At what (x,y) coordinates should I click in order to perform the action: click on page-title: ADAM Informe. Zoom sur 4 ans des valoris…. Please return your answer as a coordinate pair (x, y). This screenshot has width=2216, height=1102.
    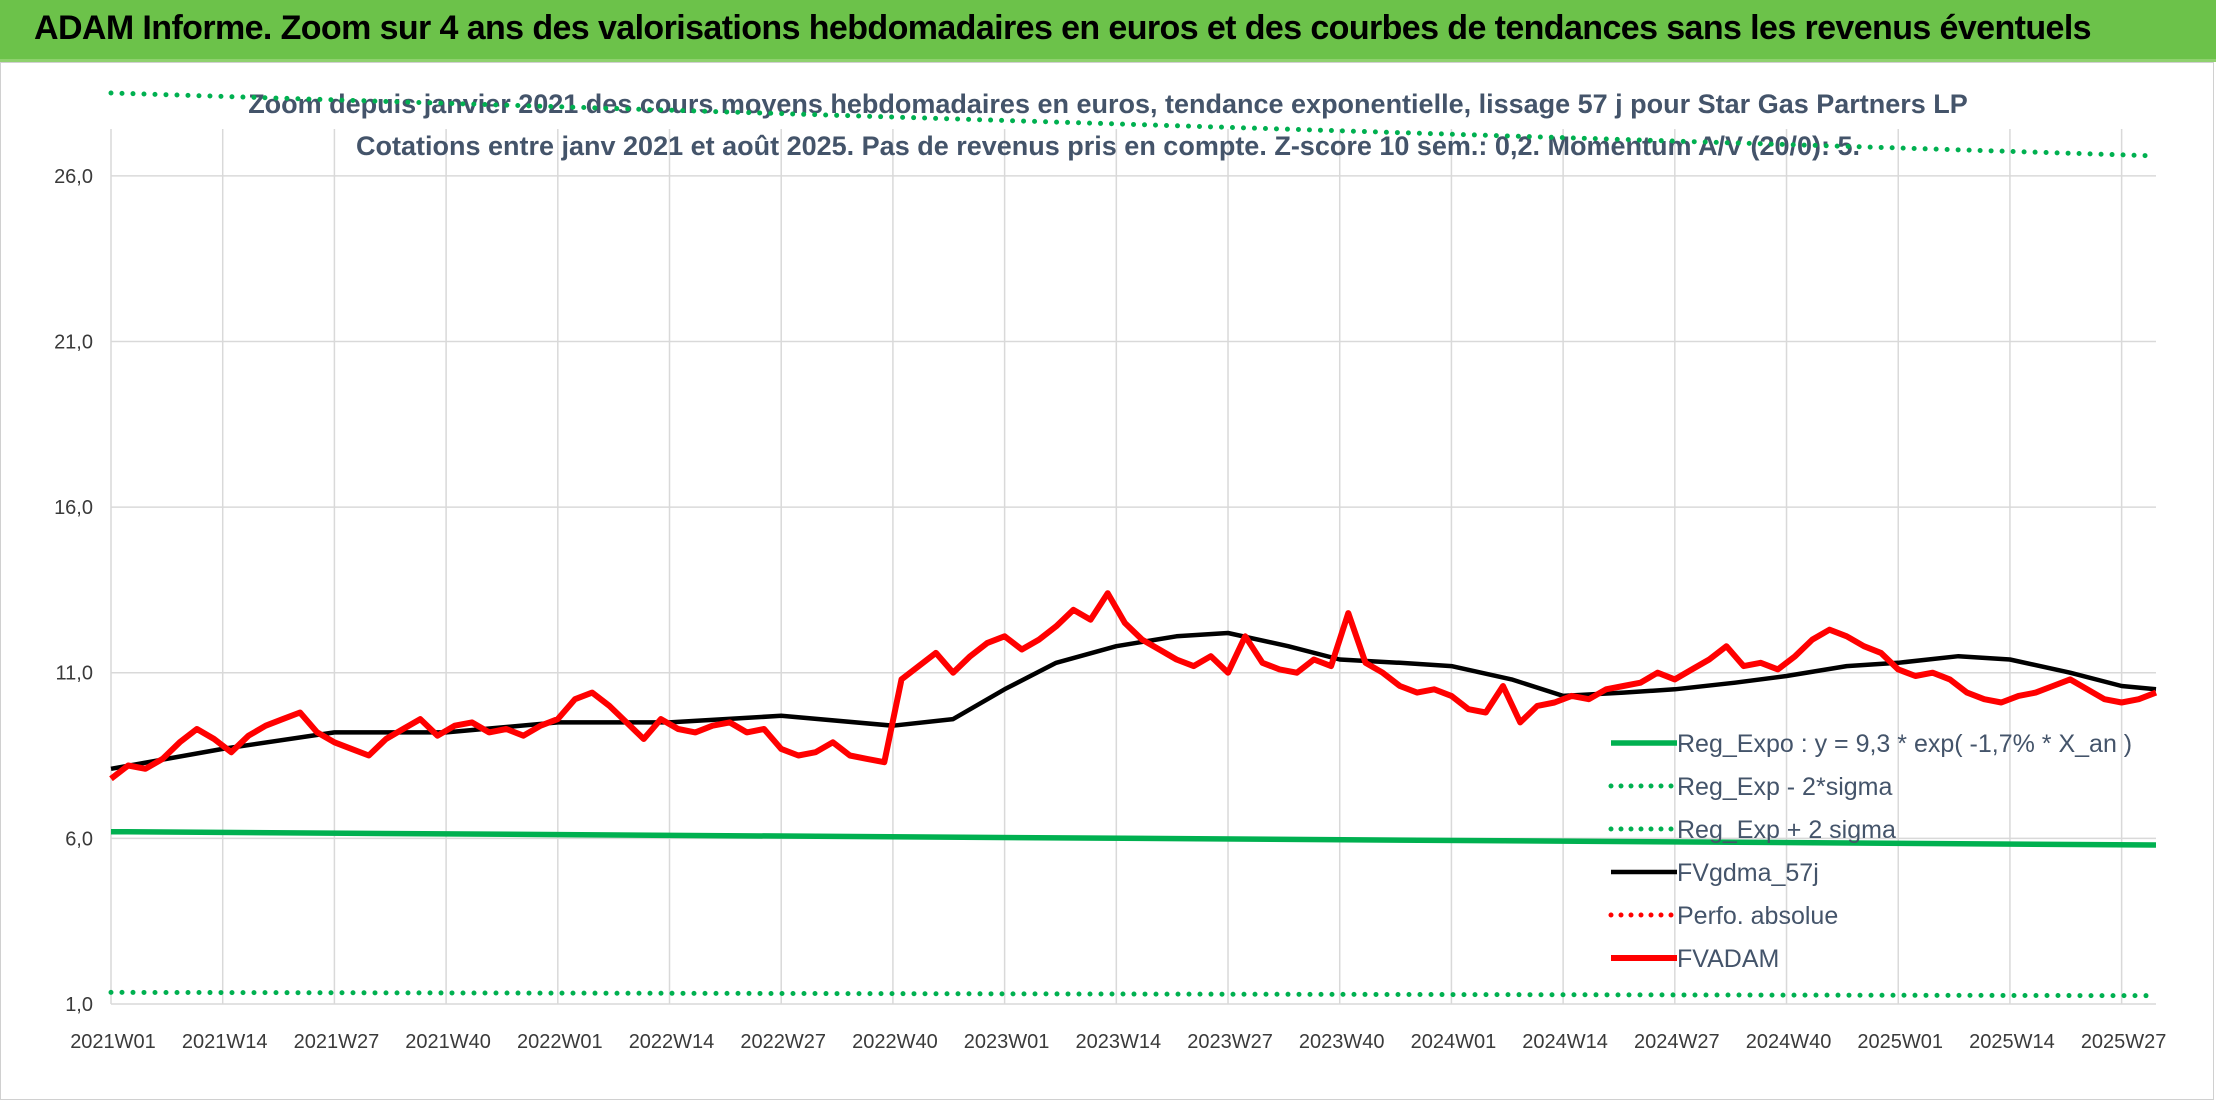
    Looking at the image, I should click on (1063, 28).